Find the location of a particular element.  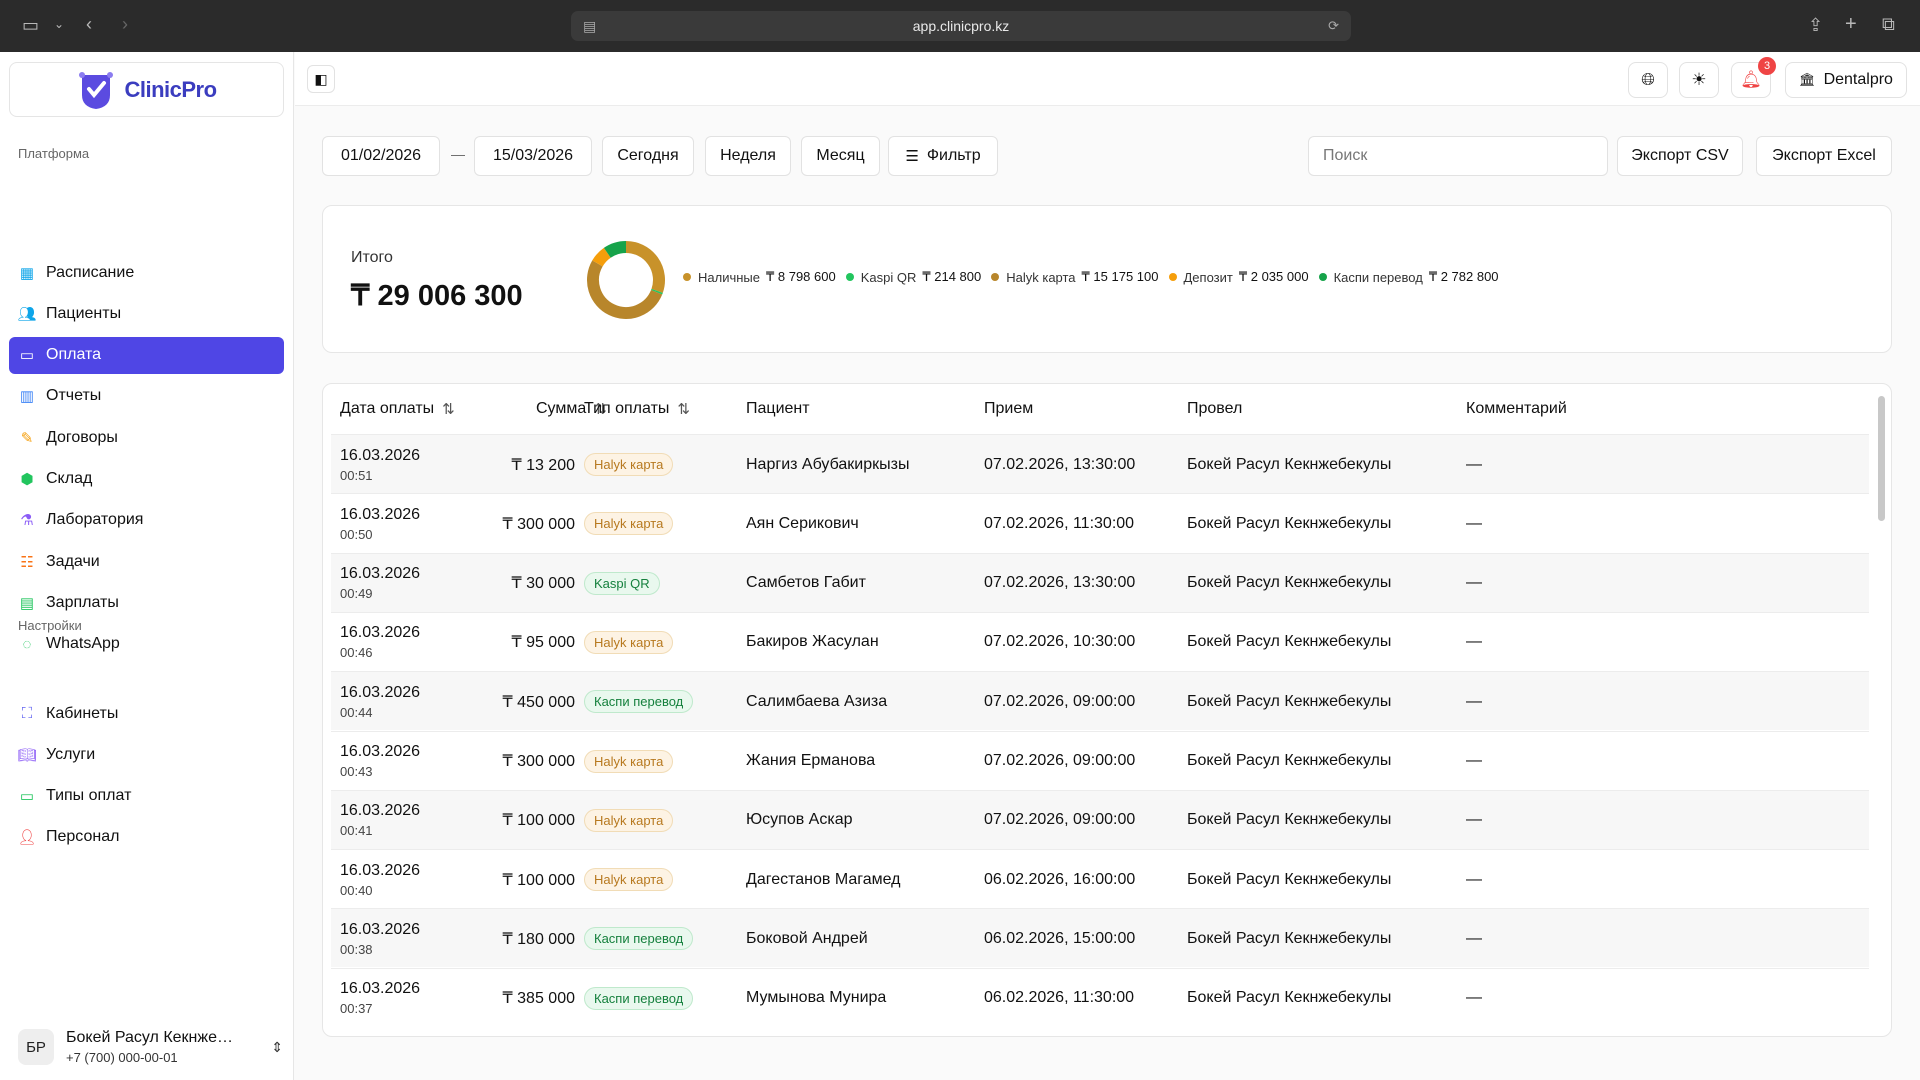

header-type: Тип оплаты ⇅ is located at coordinates (637, 409).